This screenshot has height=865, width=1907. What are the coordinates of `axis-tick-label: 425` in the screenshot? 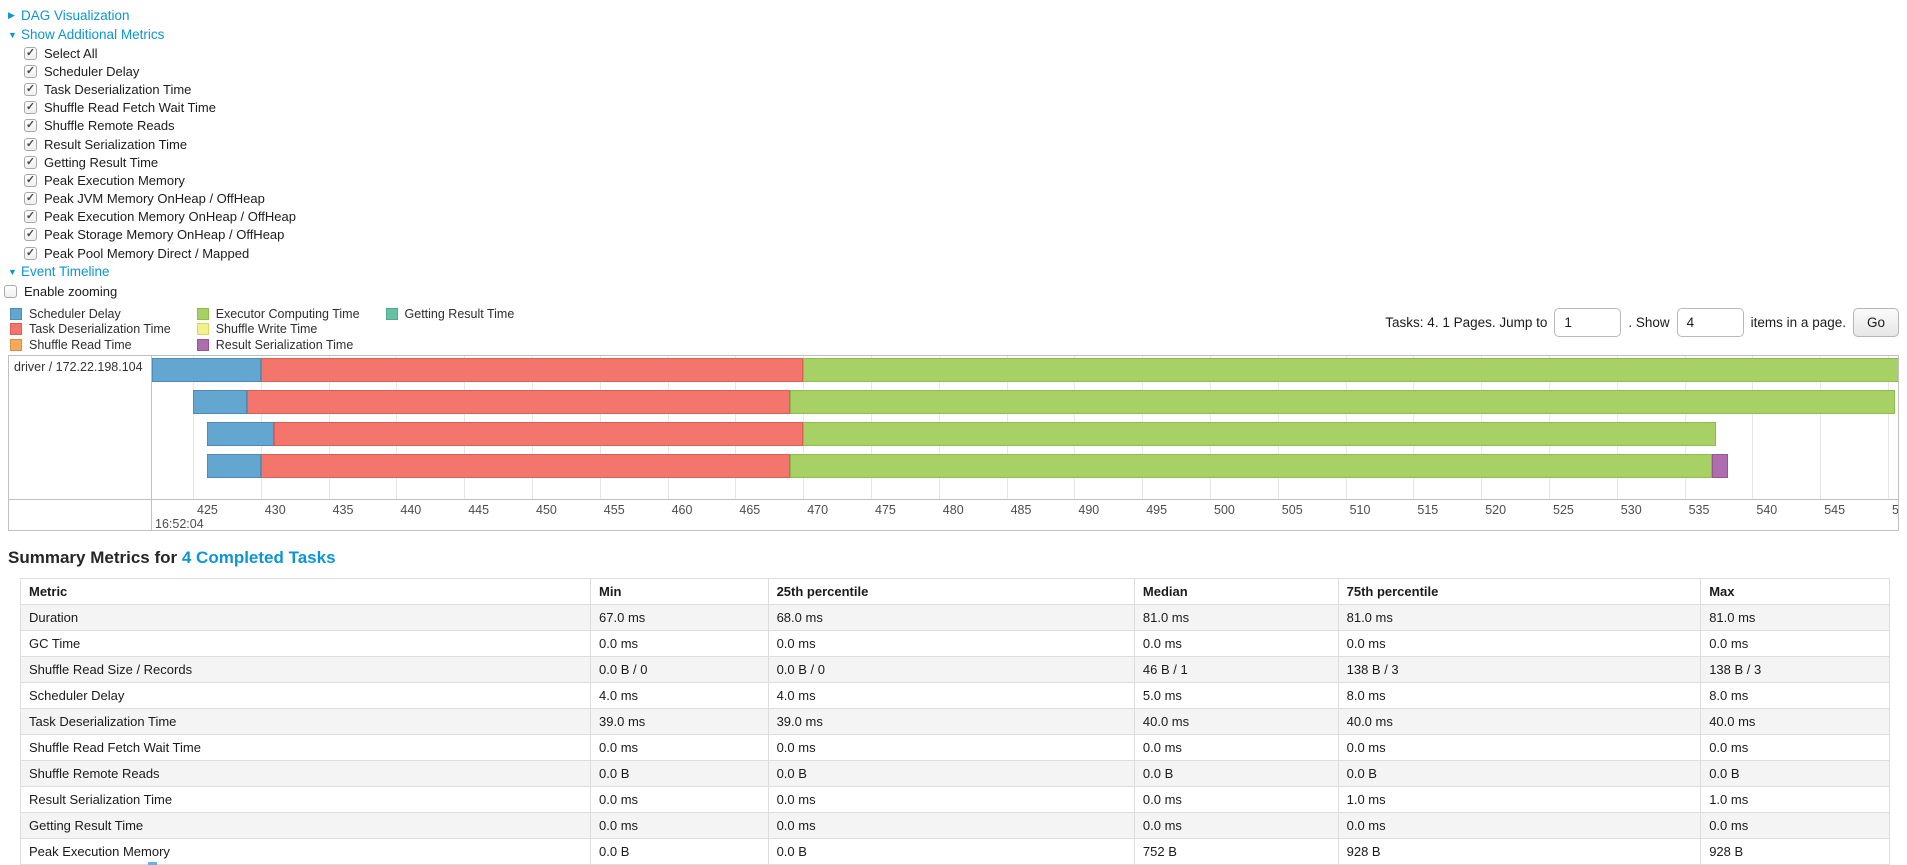 It's located at (207, 509).